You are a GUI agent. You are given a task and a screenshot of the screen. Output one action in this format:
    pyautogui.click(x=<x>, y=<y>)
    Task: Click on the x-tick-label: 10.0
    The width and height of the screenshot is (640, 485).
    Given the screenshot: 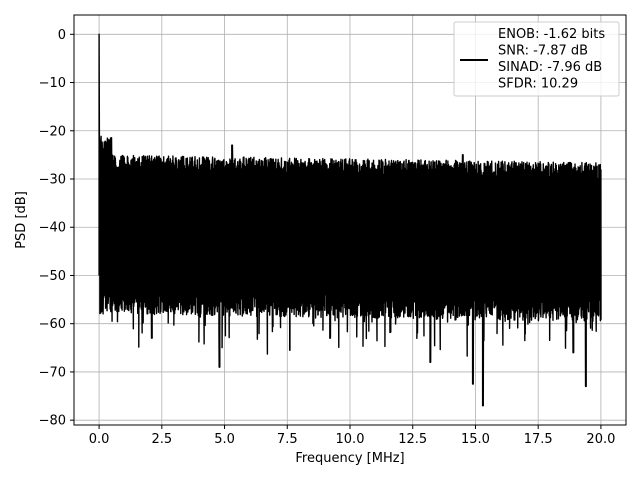 What is the action you would take?
    pyautogui.click(x=350, y=439)
    